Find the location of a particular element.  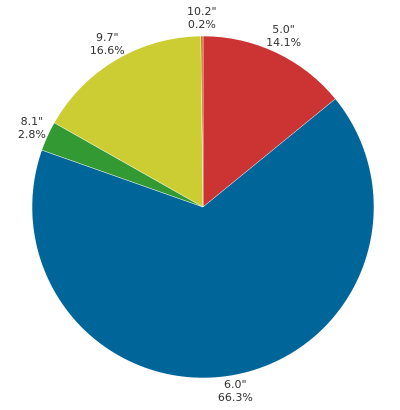

pie-label-percent-3: 16.6% is located at coordinates (107, 50).